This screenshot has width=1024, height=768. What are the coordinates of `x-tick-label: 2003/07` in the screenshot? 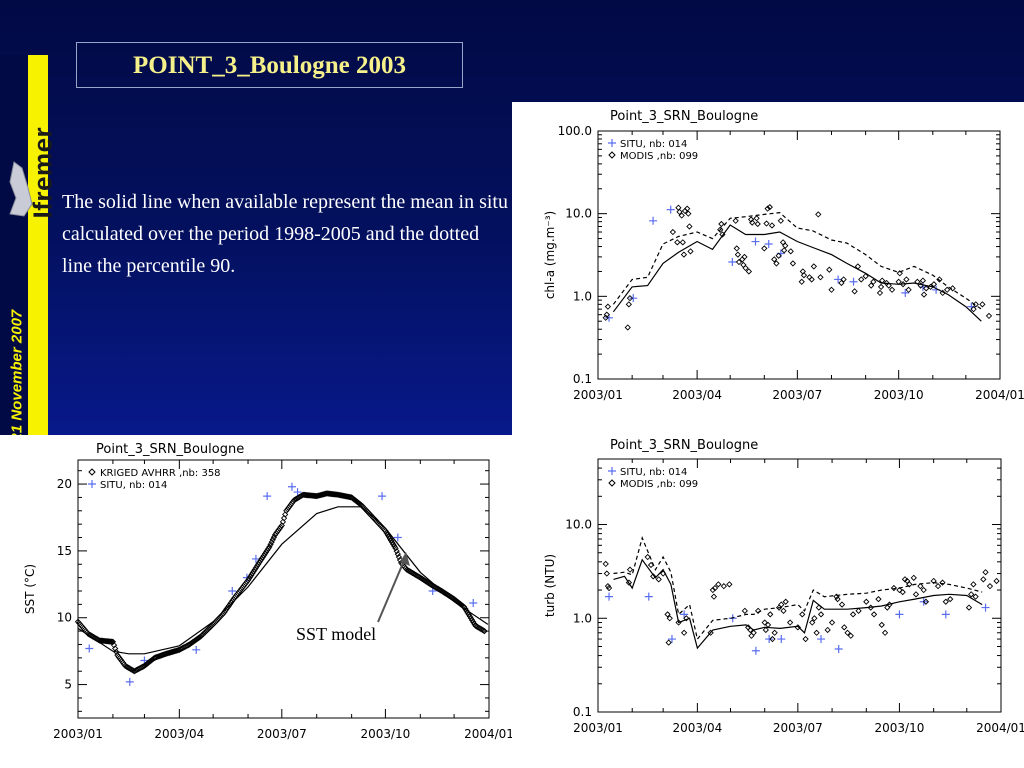 It's located at (798, 728).